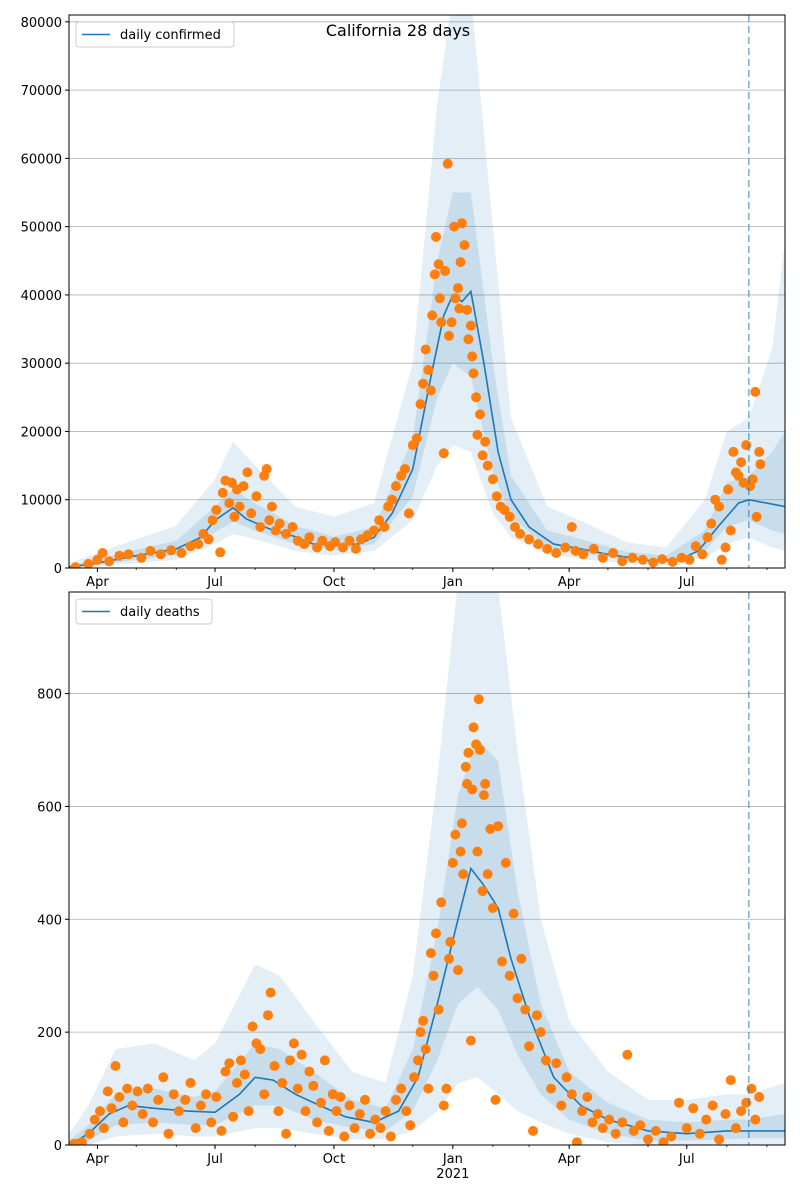 The image size is (800, 1200). What do you see at coordinates (569, 582) in the screenshot?
I see `x-tick-label: Apr` at bounding box center [569, 582].